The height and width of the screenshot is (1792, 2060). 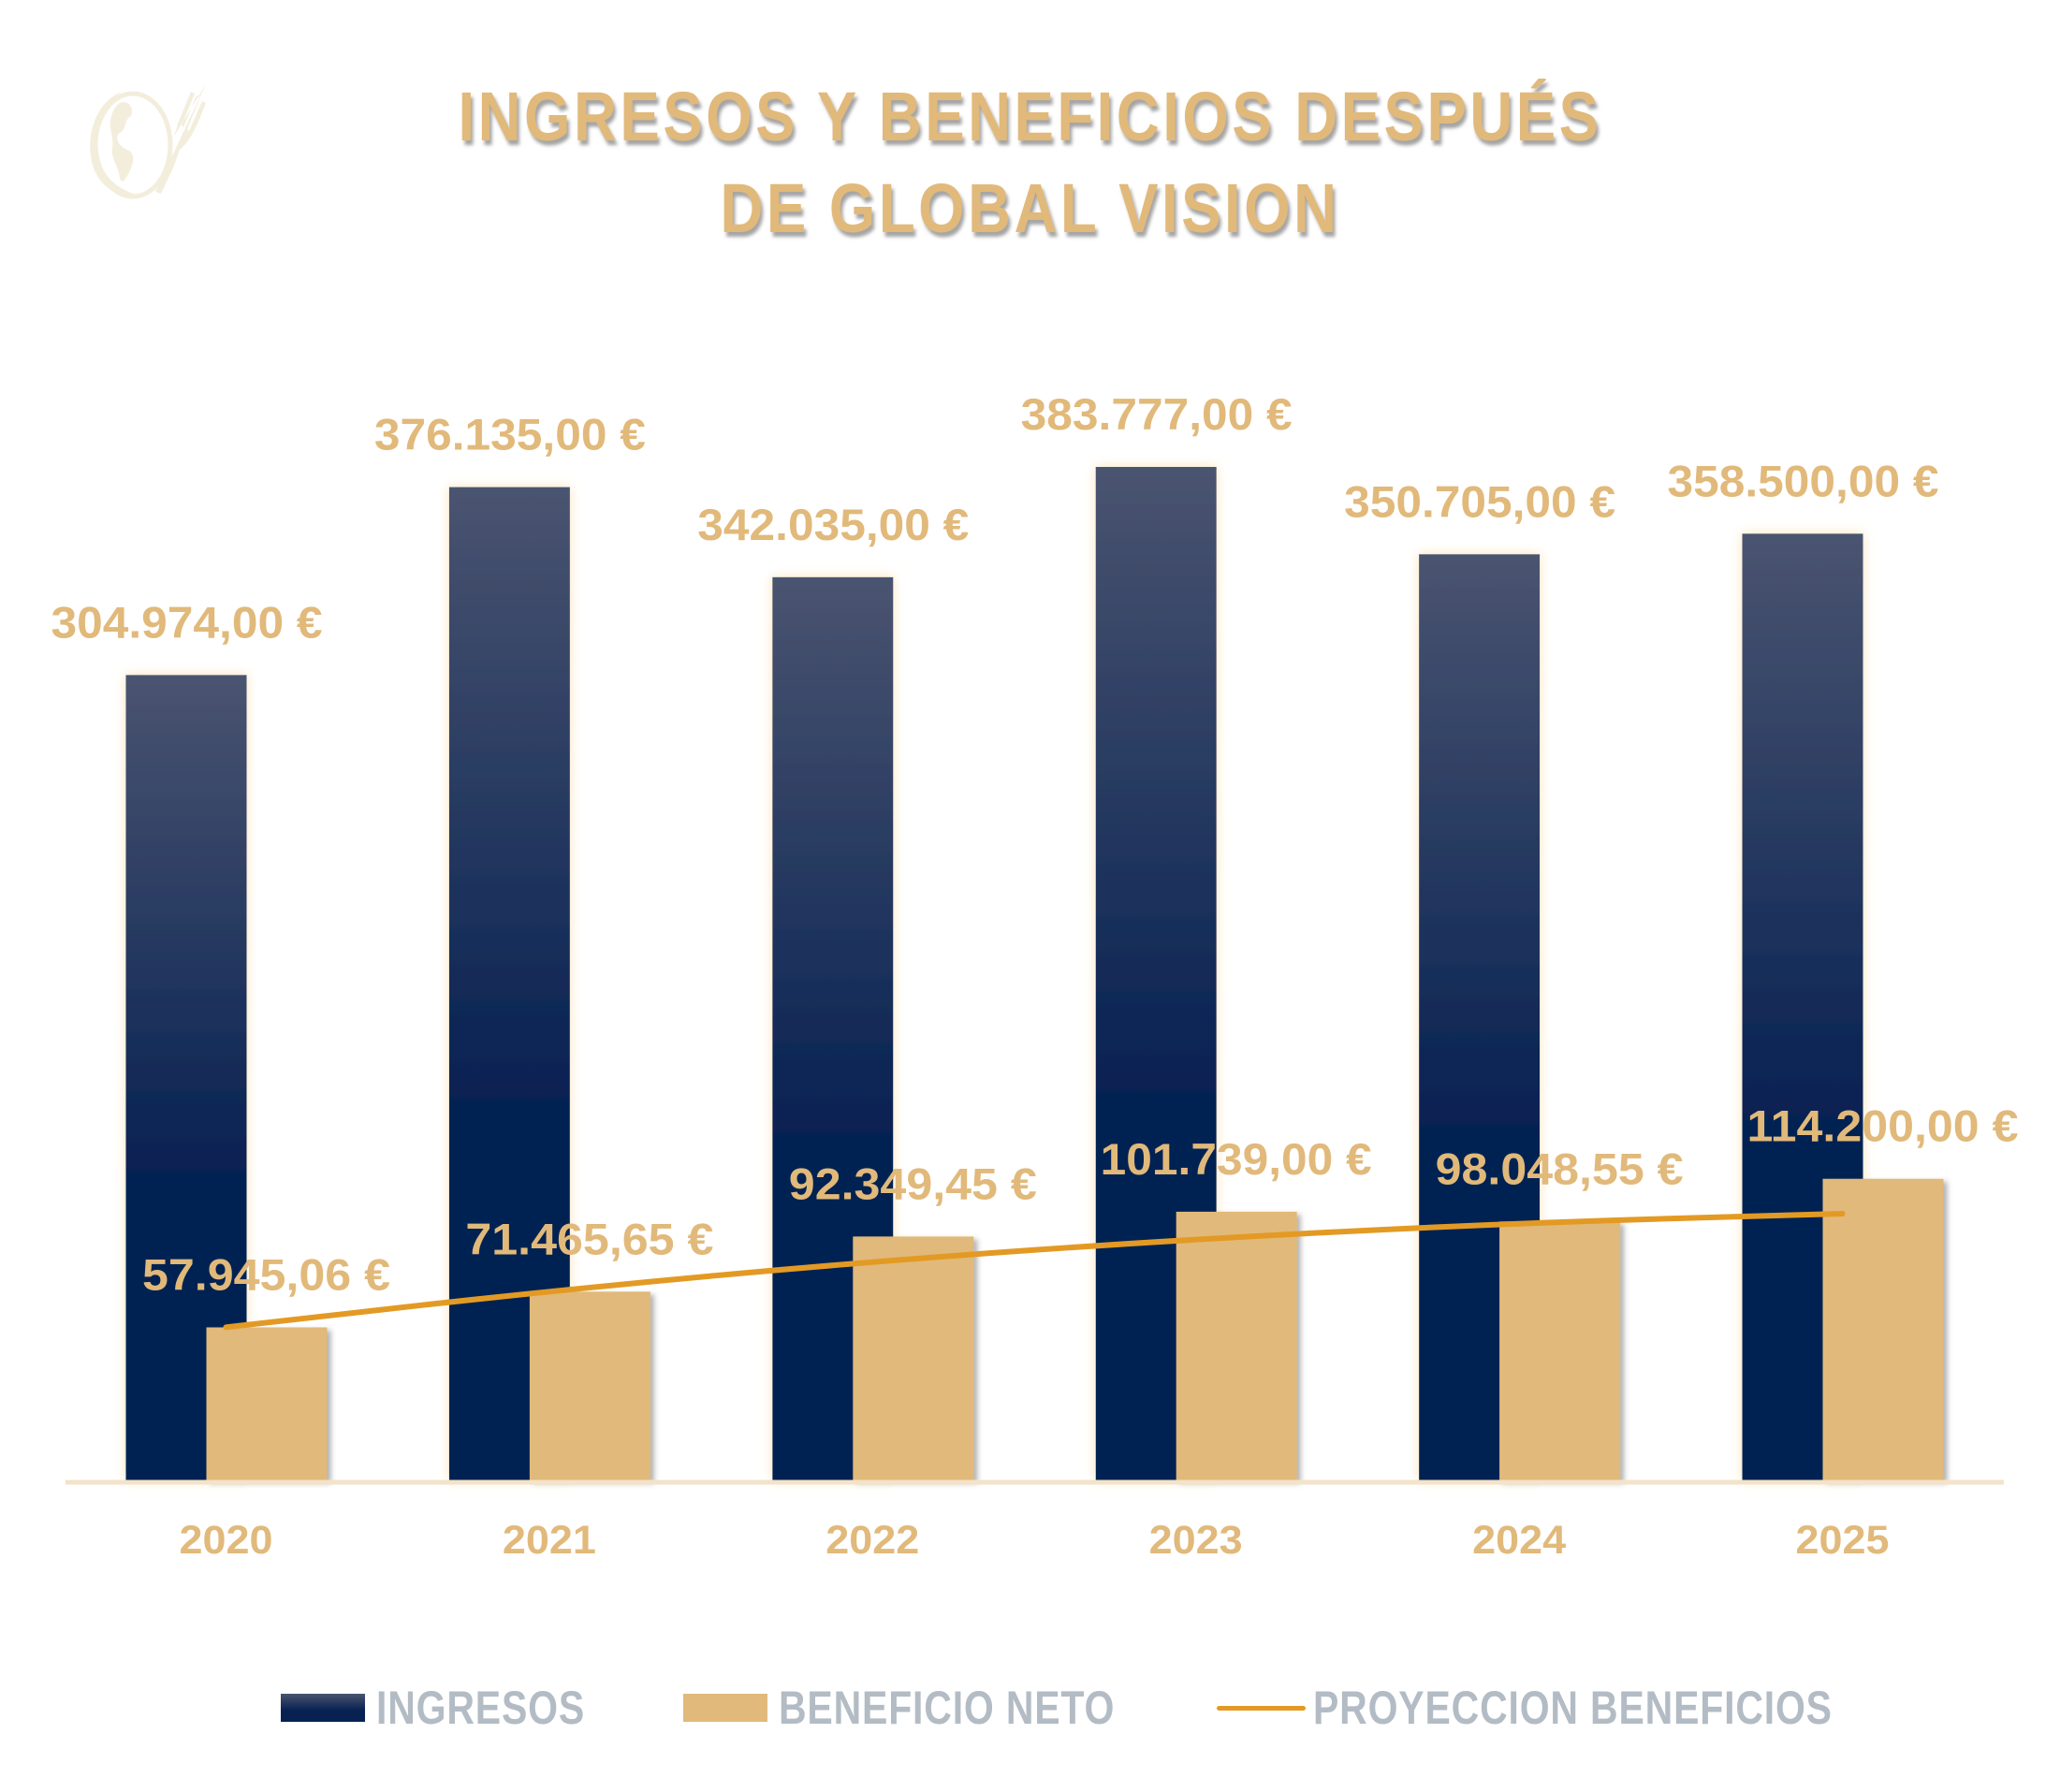 I want to click on legend-label-proyeccion: PROYECCION BENEFICIOS, so click(x=1573, y=1708).